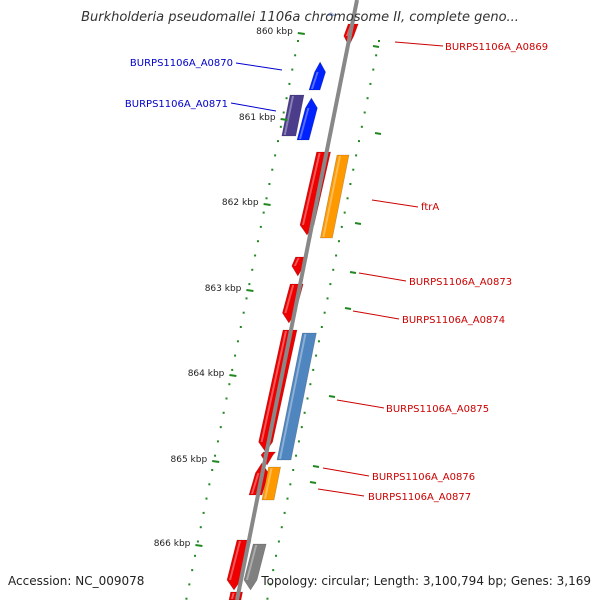 Image resolution: width=600 pixels, height=604 pixels. Describe the element at coordinates (419, 497) in the screenshot. I see `gene-label-burps1106a-a0877: BURPS1106A_A0877` at that location.